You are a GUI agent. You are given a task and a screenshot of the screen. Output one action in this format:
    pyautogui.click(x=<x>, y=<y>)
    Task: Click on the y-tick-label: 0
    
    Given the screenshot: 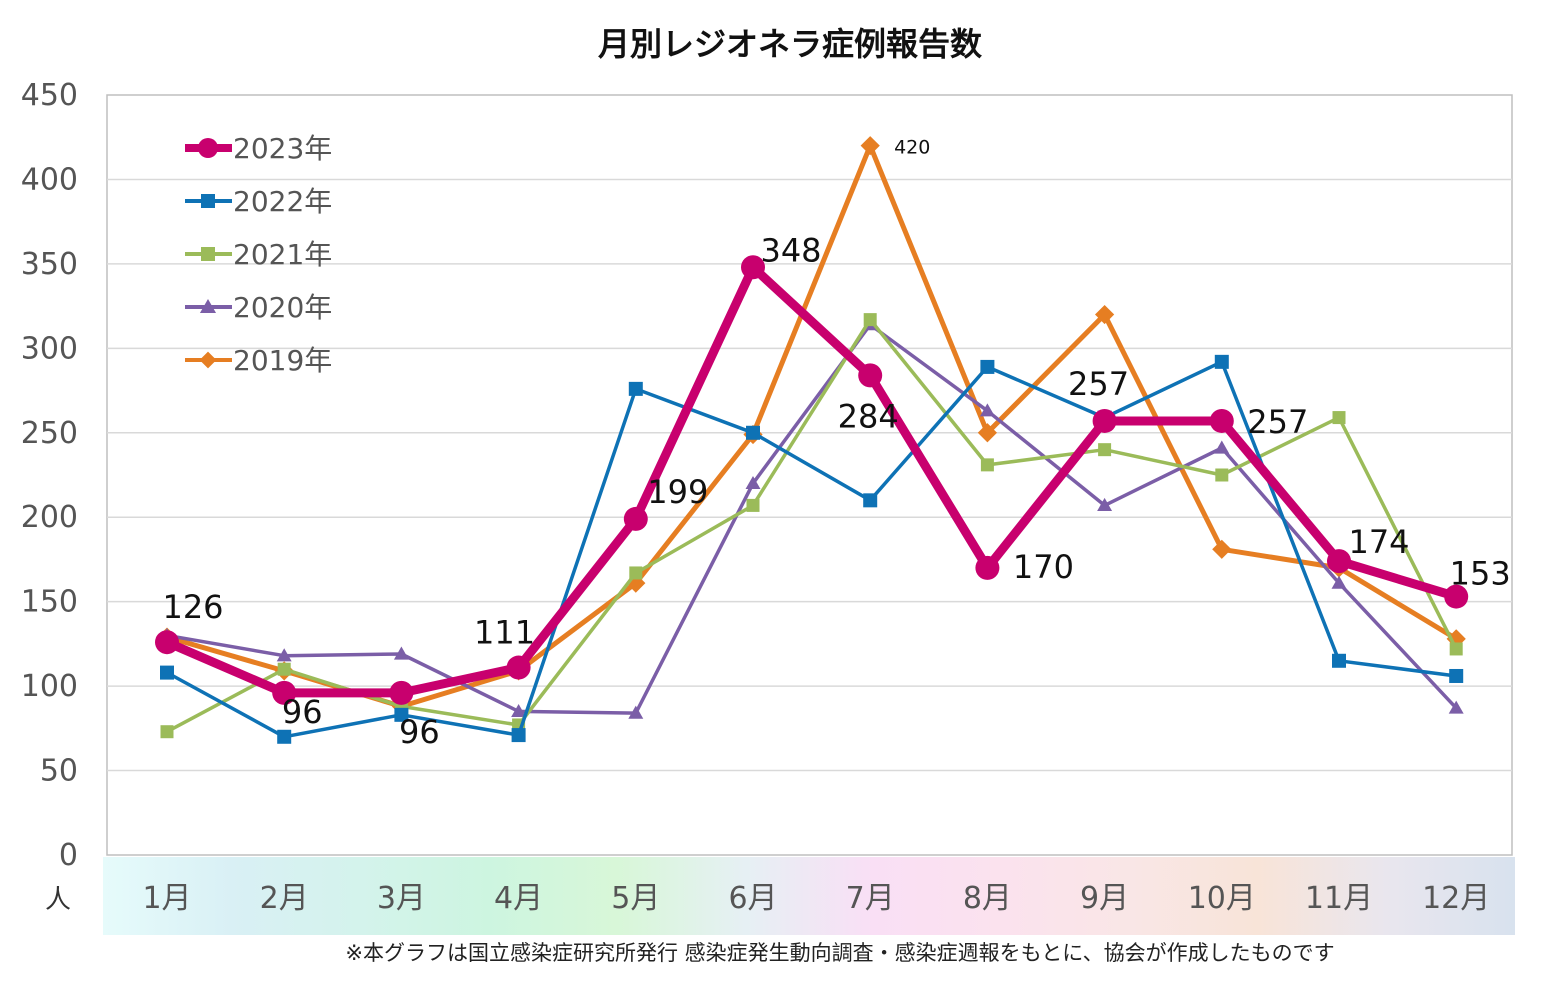 What is the action you would take?
    pyautogui.click(x=68, y=855)
    